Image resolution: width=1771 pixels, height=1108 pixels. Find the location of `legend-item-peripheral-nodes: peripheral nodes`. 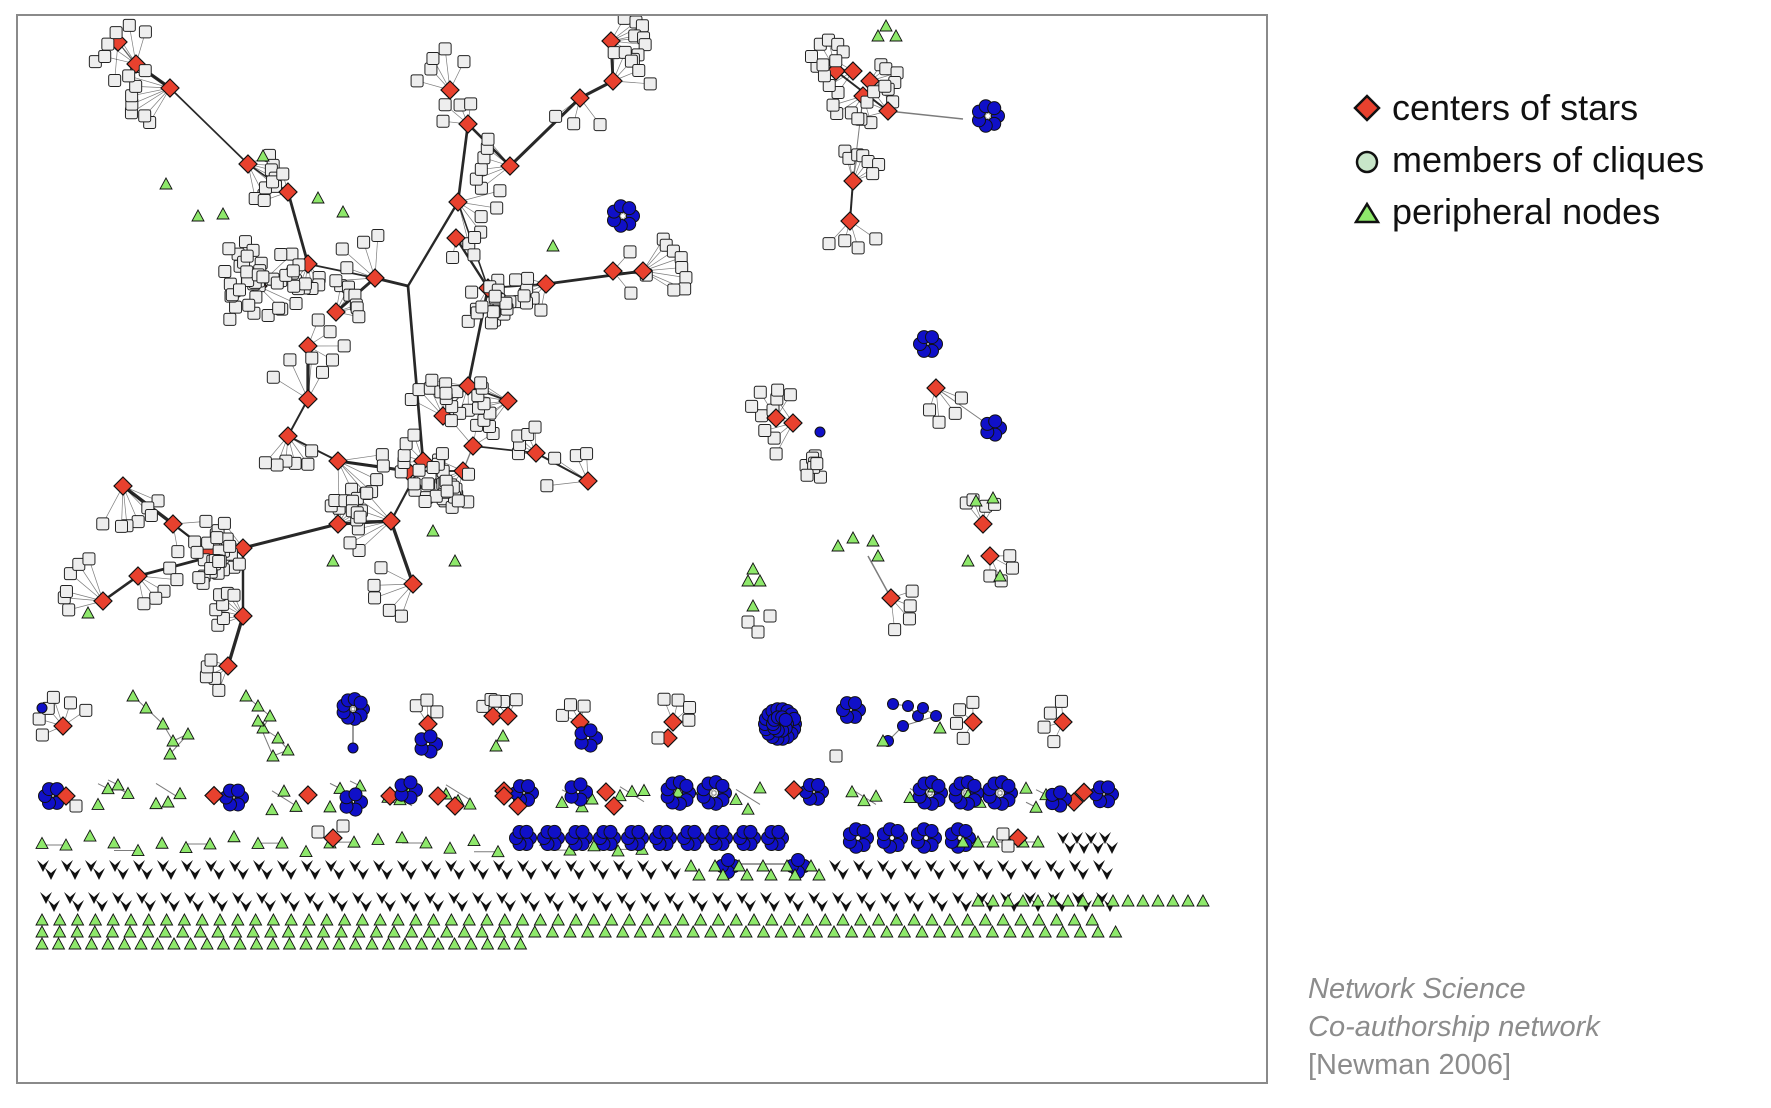

legend-item-peripheral-nodes: peripheral nodes is located at coordinates (1527, 212).